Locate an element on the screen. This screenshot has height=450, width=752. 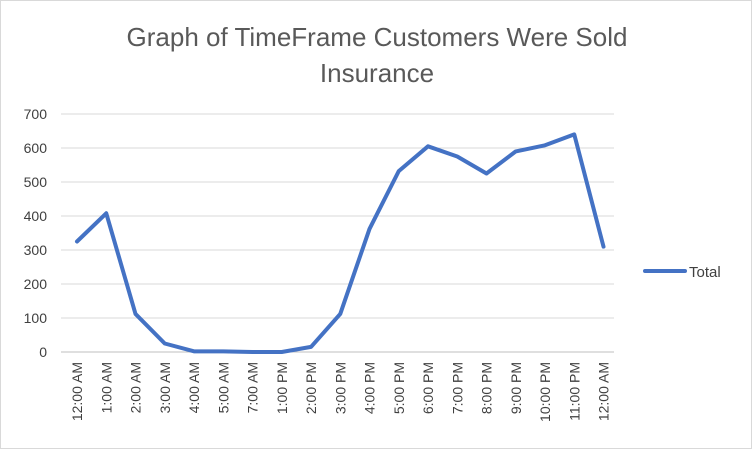
x-tick-label: 4:00 AM is located at coordinates (194, 387).